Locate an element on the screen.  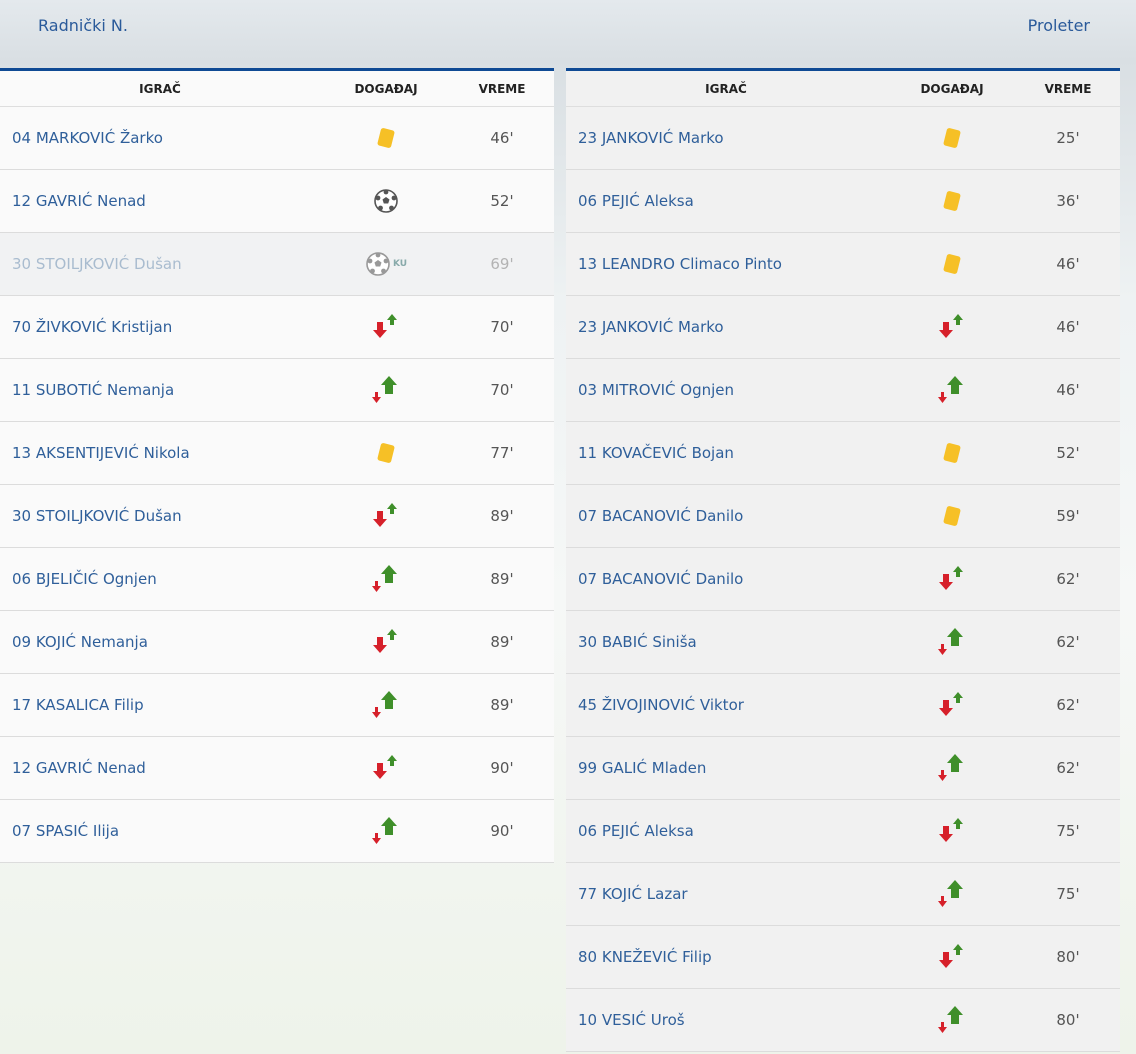
event-time: 36' is located at coordinates (1068, 201).